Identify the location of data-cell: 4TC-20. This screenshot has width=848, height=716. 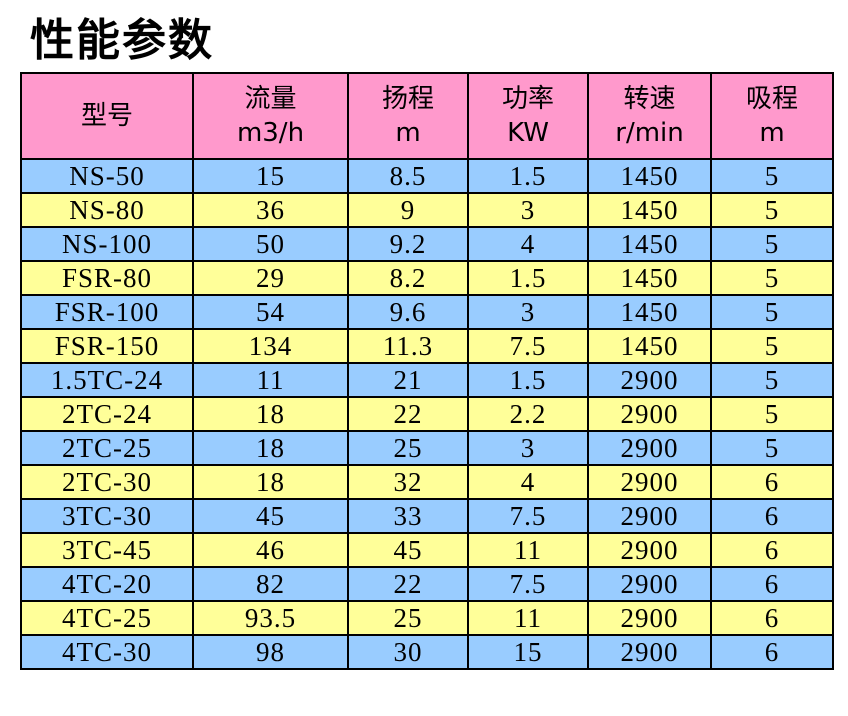
(107, 584).